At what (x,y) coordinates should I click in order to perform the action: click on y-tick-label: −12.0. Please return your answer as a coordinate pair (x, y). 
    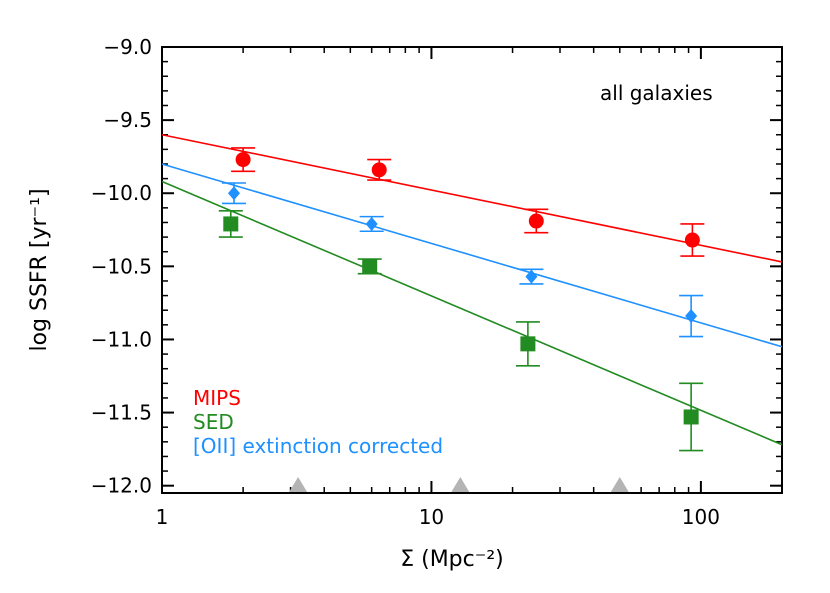
    Looking at the image, I should click on (121, 486).